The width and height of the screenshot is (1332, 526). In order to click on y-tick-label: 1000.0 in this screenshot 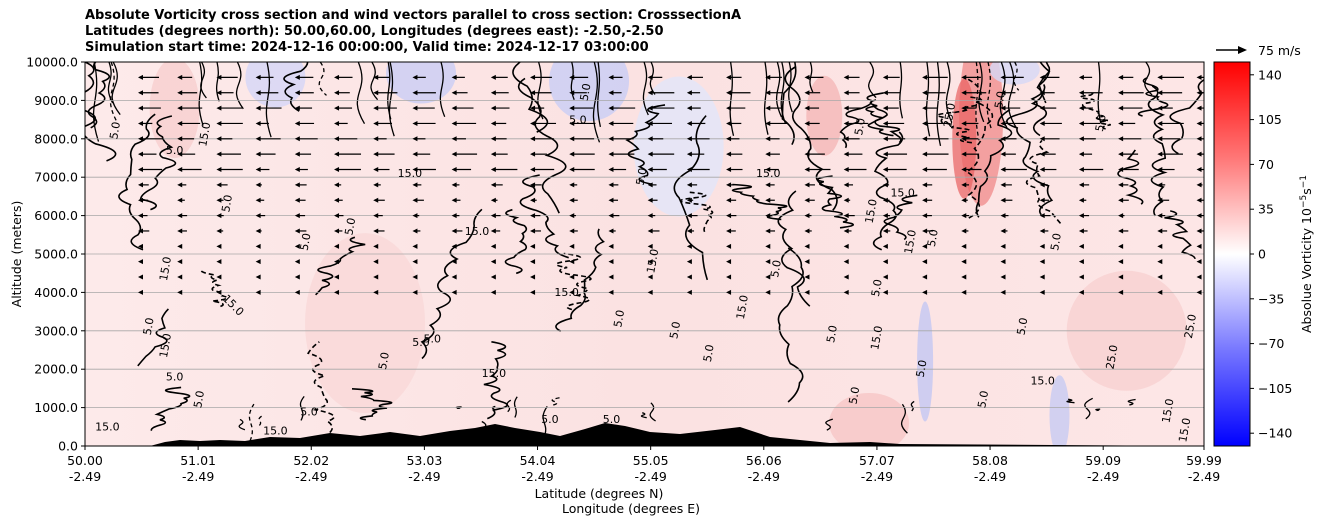, I will do `click(56, 407)`.